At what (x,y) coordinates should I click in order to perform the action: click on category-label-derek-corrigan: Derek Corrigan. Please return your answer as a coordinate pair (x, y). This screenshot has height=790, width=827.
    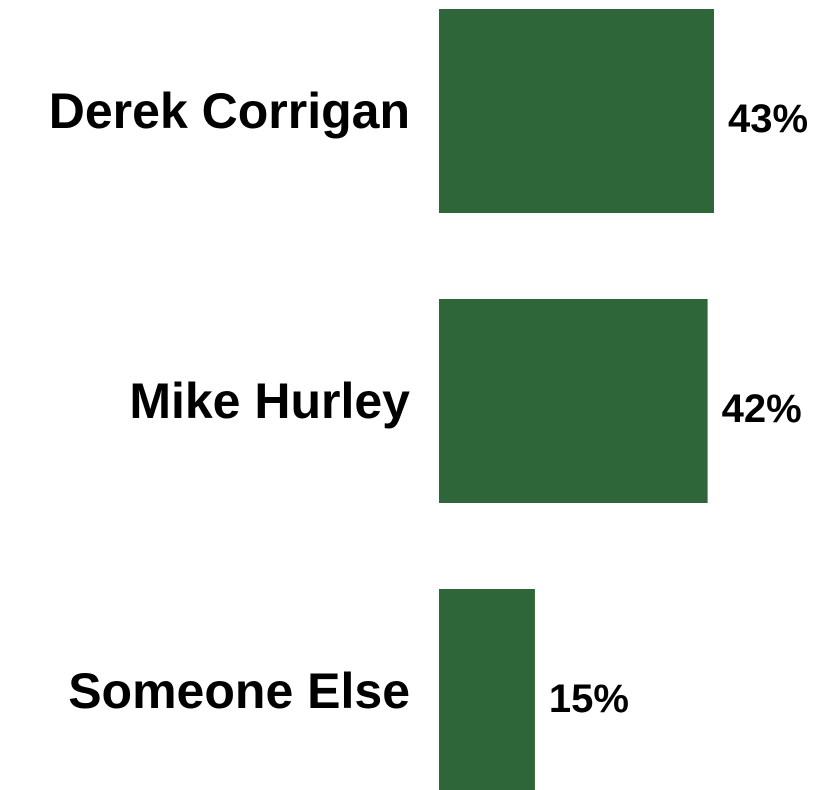
    Looking at the image, I should click on (229, 111).